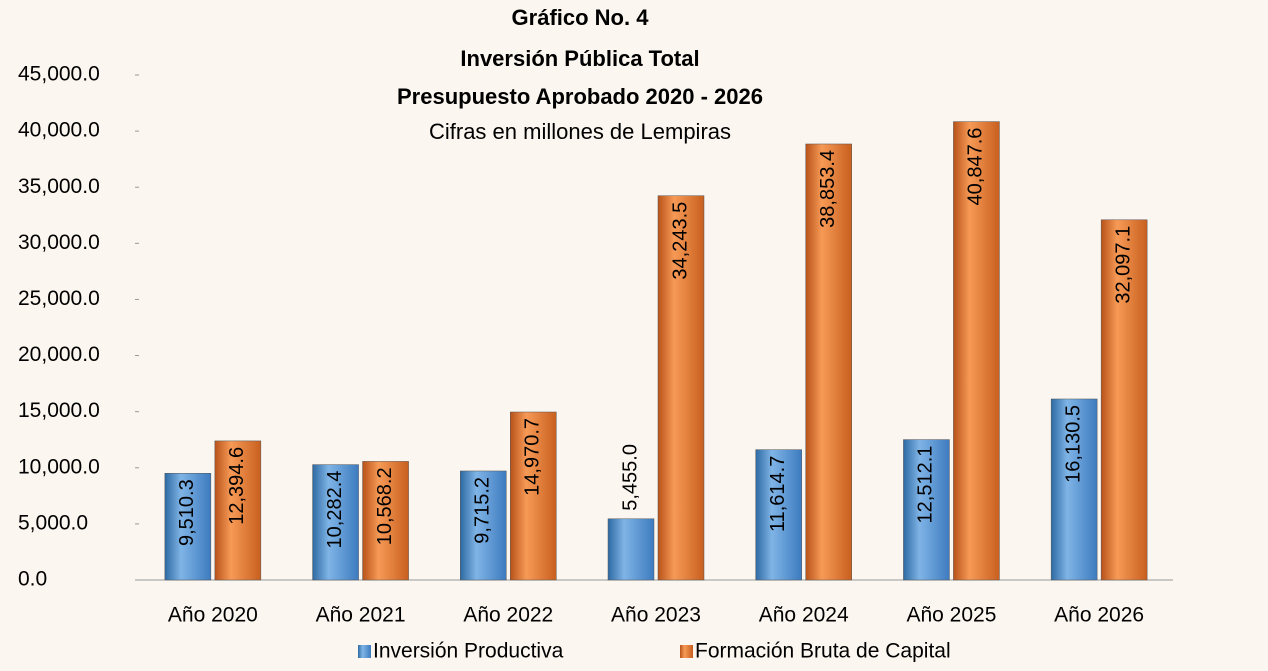 The height and width of the screenshot is (671, 1268). What do you see at coordinates (533, 457) in the screenshot?
I see `data-label: 14,970.7` at bounding box center [533, 457].